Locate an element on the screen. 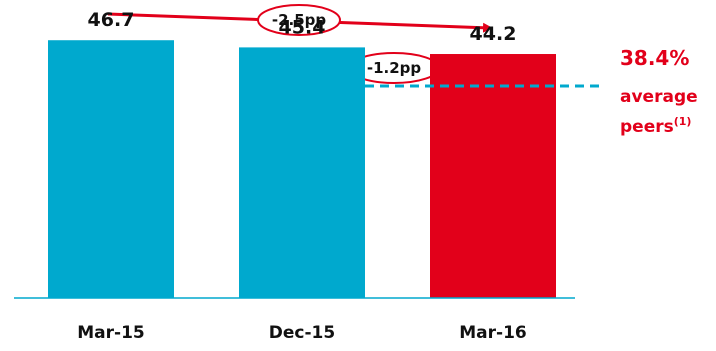 Image resolution: width=716 pixels, height=351 pixels. change-label-long: -2.5pp is located at coordinates (299, 20).